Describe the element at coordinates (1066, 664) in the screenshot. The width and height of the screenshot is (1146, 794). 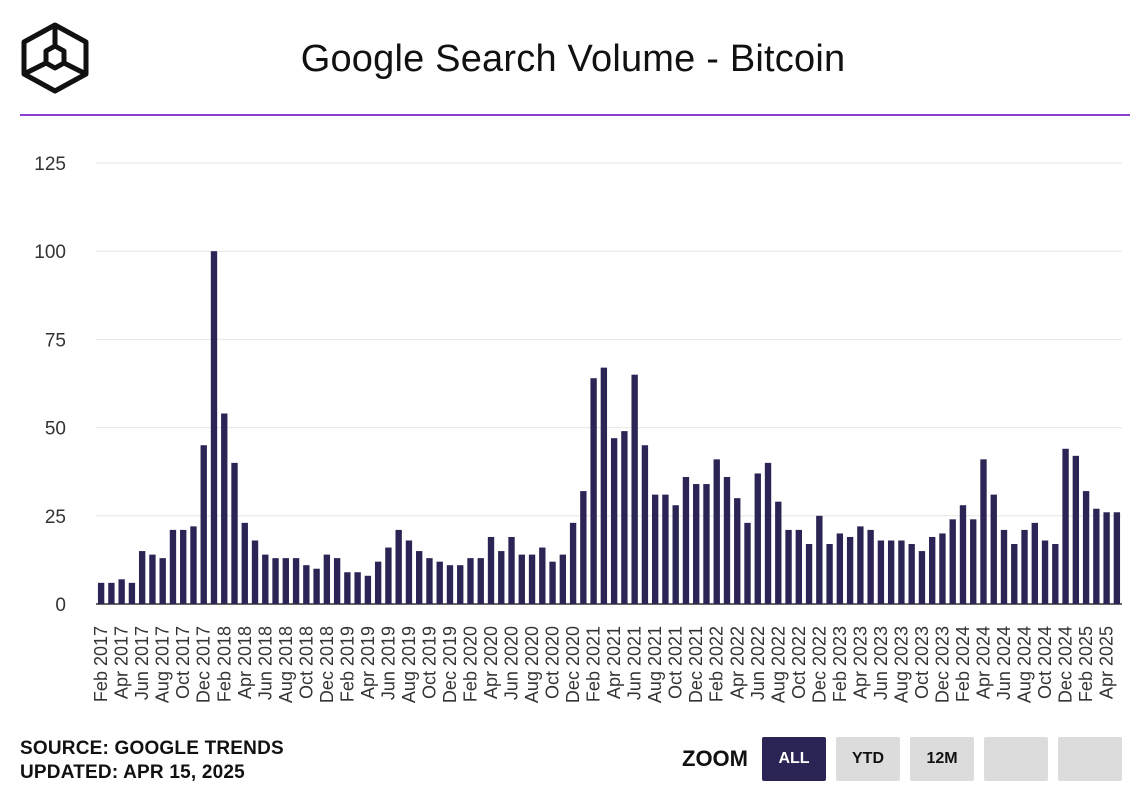
I see `x-tick-label: Dec 2024` at that location.